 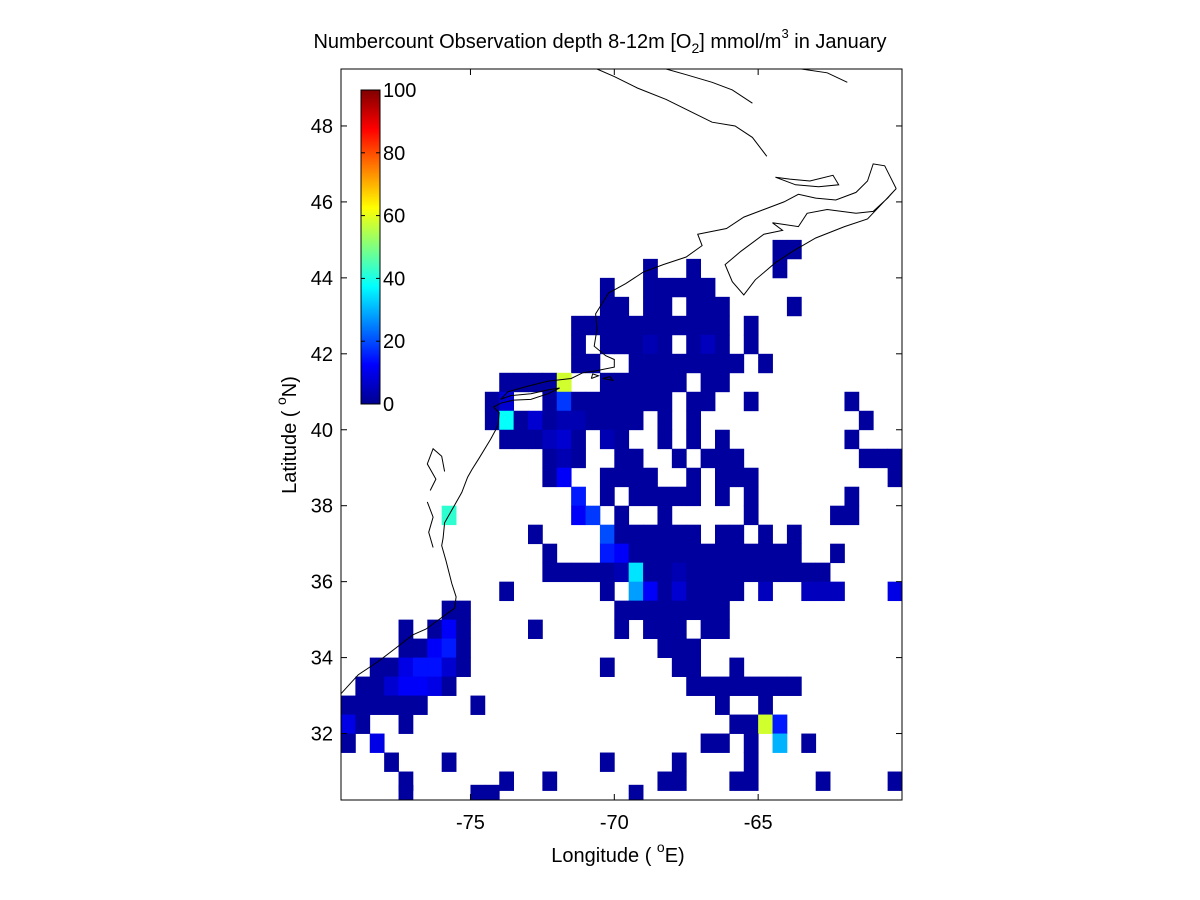 I want to click on title-prefix: Numbercount Observation depth 8-12m [O, so click(x=502, y=42).